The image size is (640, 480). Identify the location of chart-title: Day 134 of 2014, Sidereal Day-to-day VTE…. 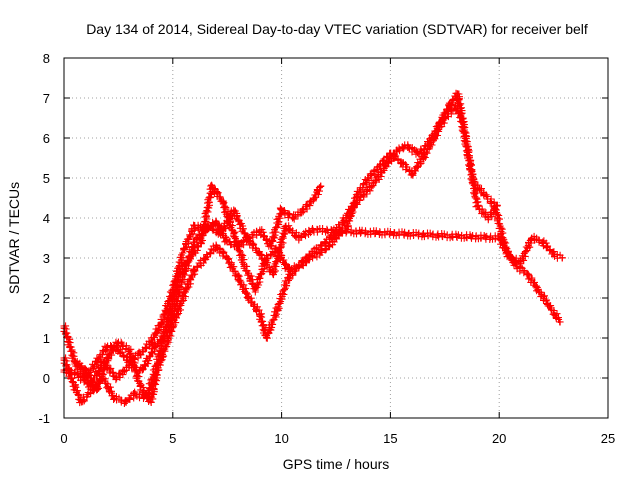
(337, 29).